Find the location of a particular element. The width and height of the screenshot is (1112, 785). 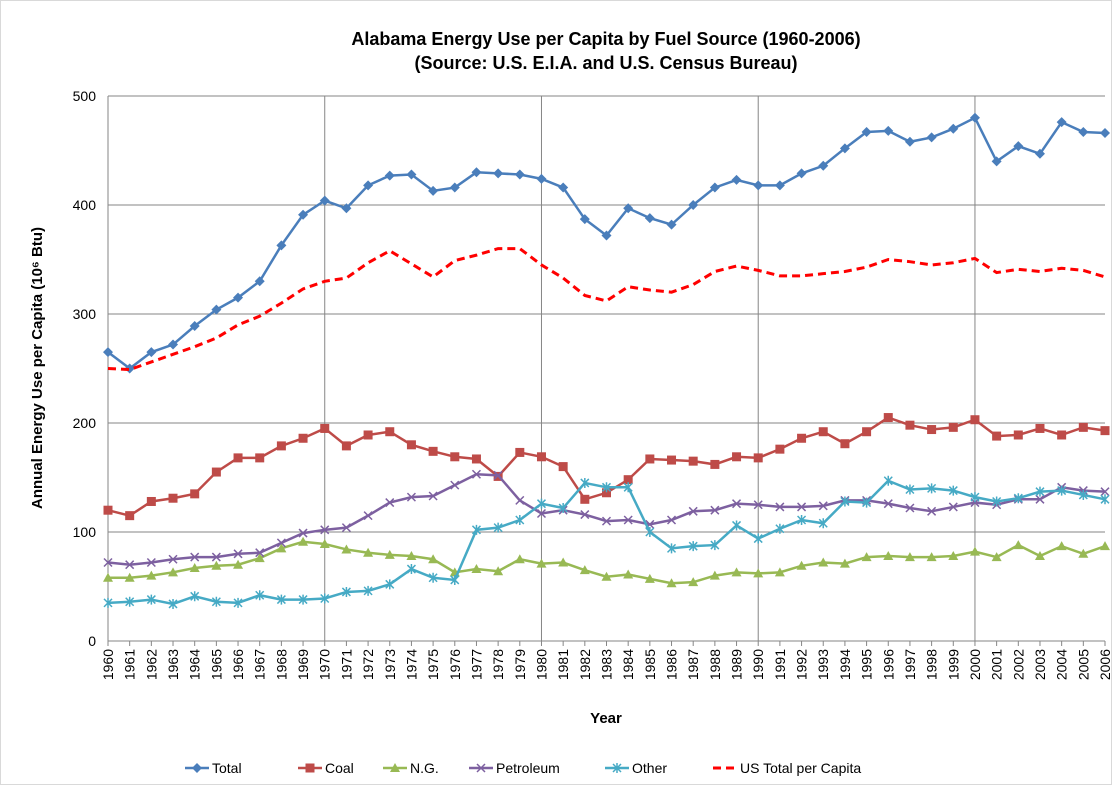

x-tick-label: 1997 is located at coordinates (910, 664).